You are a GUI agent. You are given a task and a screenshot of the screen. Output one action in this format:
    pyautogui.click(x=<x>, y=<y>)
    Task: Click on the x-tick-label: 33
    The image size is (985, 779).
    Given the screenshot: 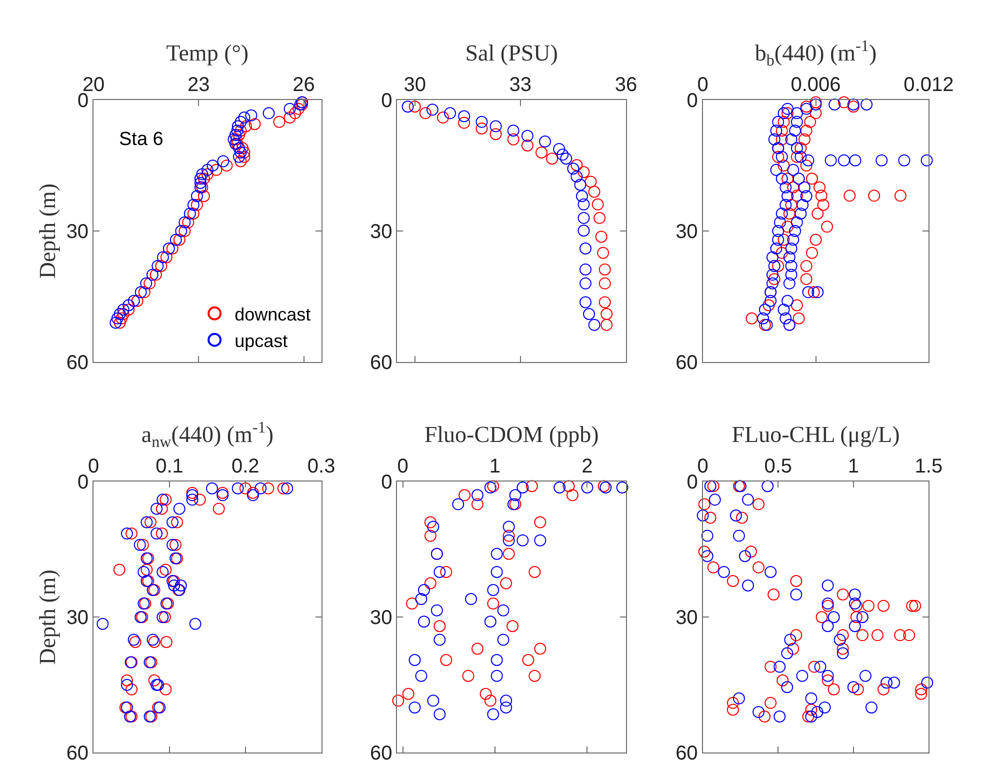 What is the action you would take?
    pyautogui.click(x=520, y=85)
    